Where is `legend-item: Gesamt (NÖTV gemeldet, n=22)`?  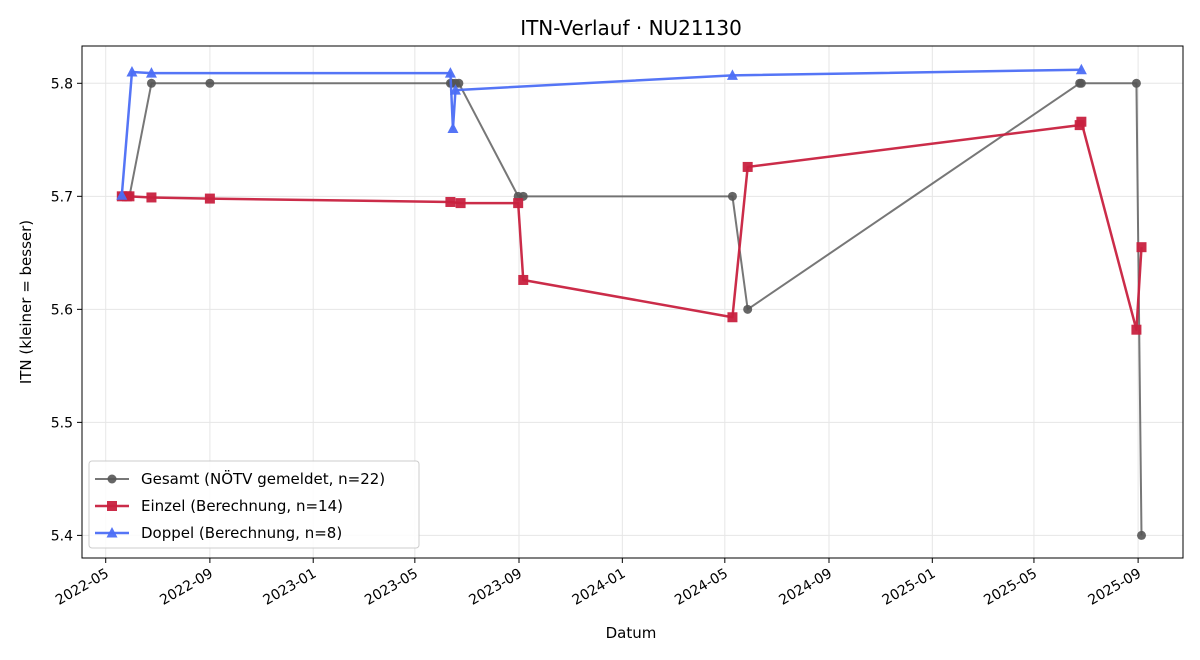 legend-item: Gesamt (NÖTV gemeldet, n=22) is located at coordinates (240, 478).